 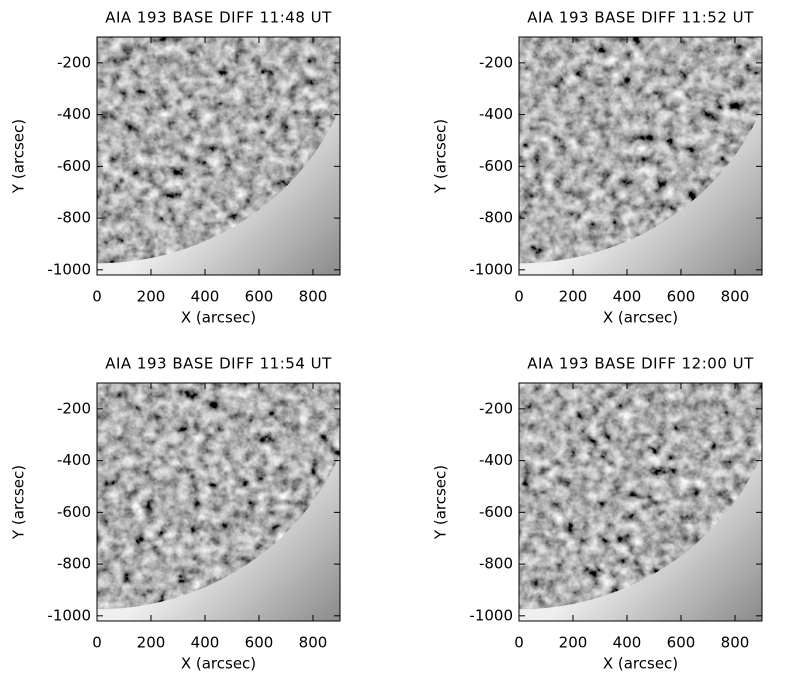 I want to click on panel-title: AIA 193 BASE DIFF 11:54 UT, so click(x=218, y=364).